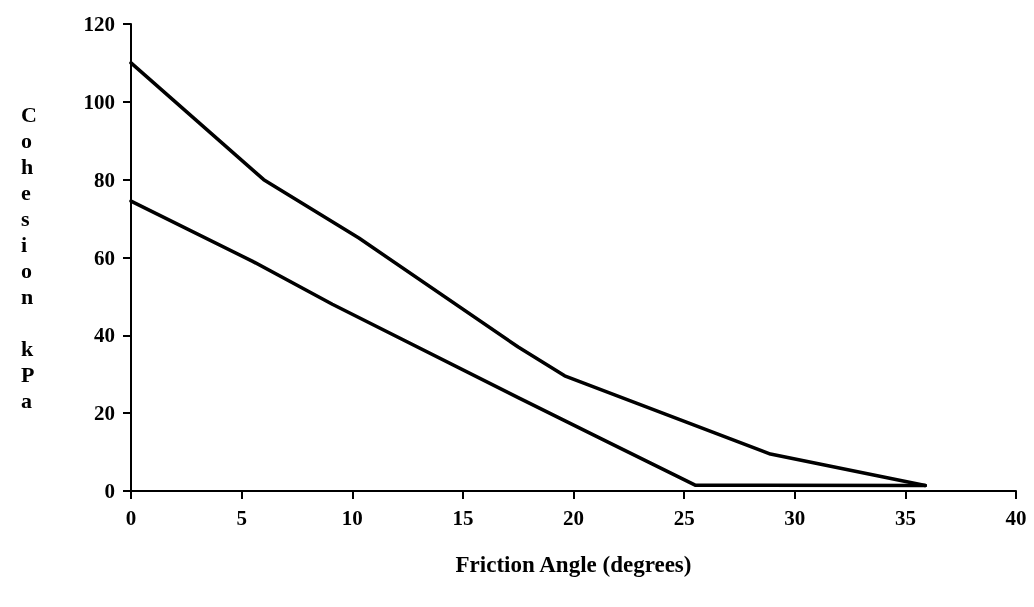 This screenshot has width=1034, height=607. What do you see at coordinates (352, 517) in the screenshot?
I see `x-tick-label: 10` at bounding box center [352, 517].